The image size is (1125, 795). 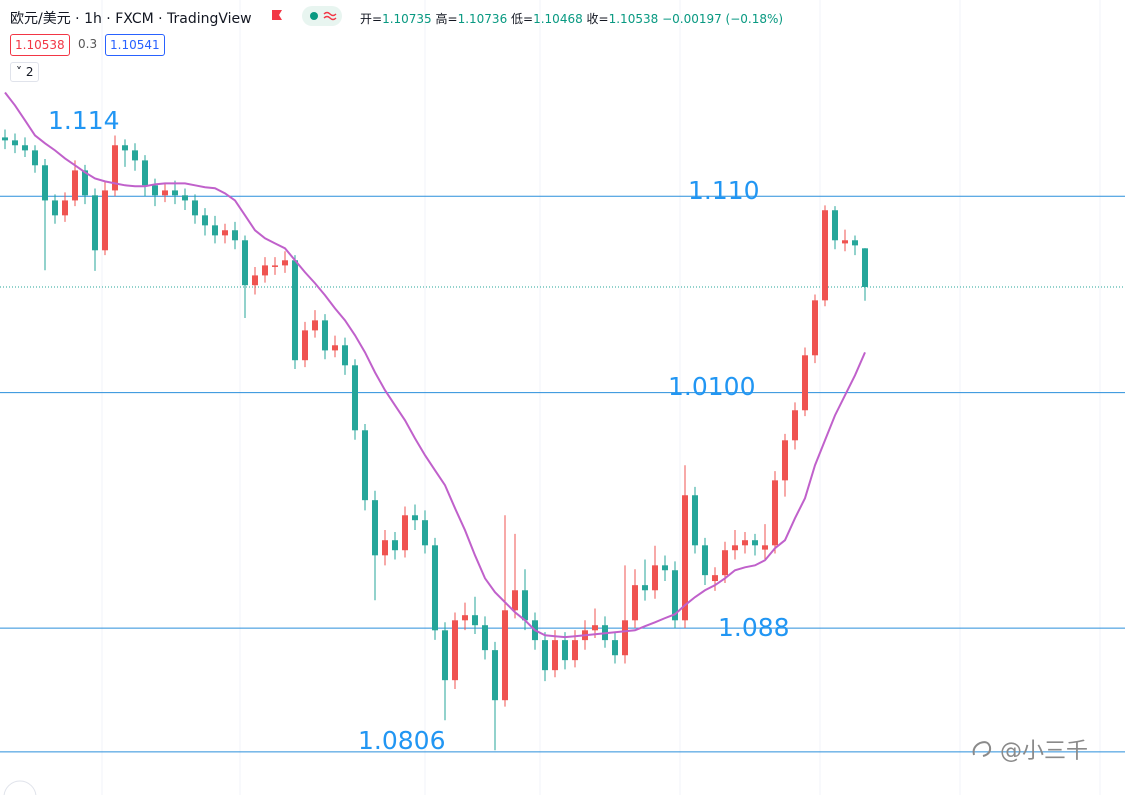 I want to click on indicator-count: 2, so click(x=29, y=72).